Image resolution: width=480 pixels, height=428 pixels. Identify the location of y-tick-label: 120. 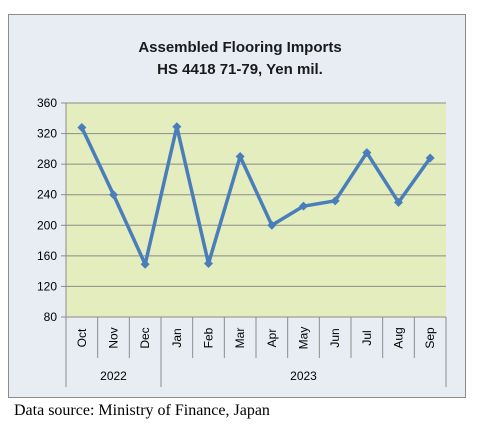
(47, 286).